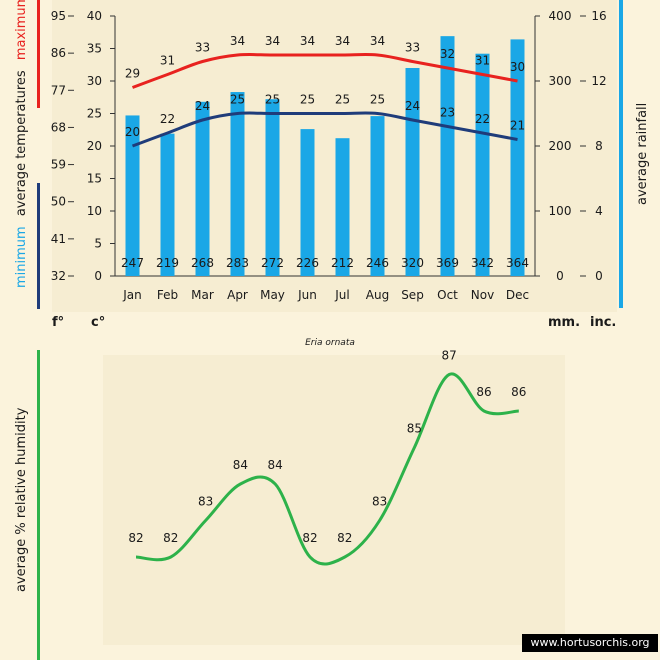 The image size is (660, 660). Describe the element at coordinates (94, 146) in the screenshot. I see `celsius-tick-label: 20` at that location.